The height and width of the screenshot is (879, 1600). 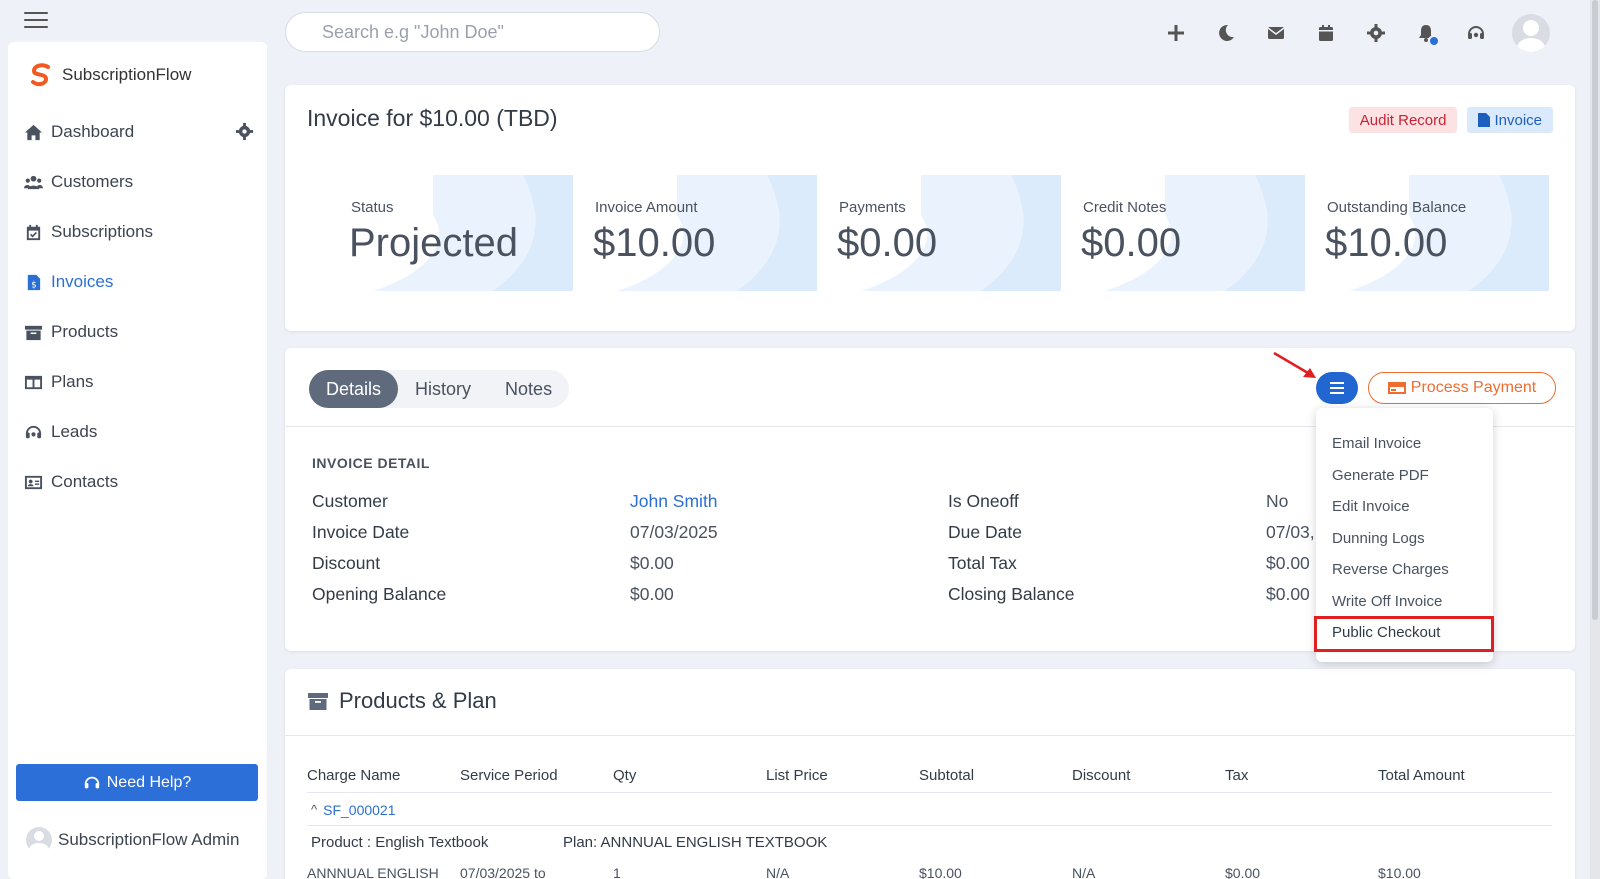 I want to click on brand-name: SubscriptionFlow, so click(x=127, y=74).